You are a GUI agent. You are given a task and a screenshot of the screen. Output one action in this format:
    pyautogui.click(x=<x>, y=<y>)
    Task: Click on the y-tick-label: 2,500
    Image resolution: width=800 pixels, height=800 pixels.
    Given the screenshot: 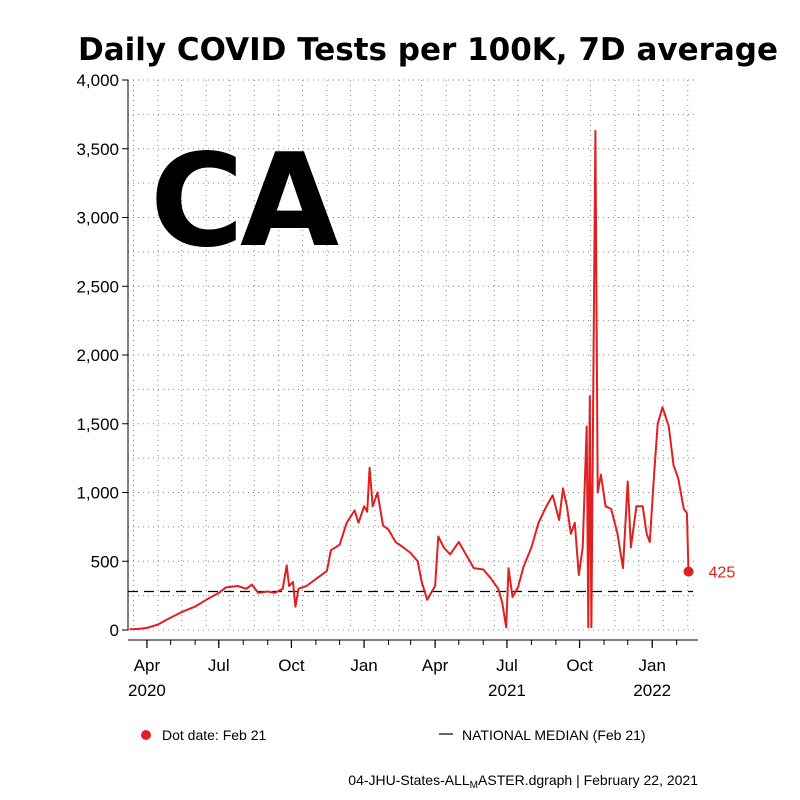 What is the action you would take?
    pyautogui.click(x=97, y=286)
    